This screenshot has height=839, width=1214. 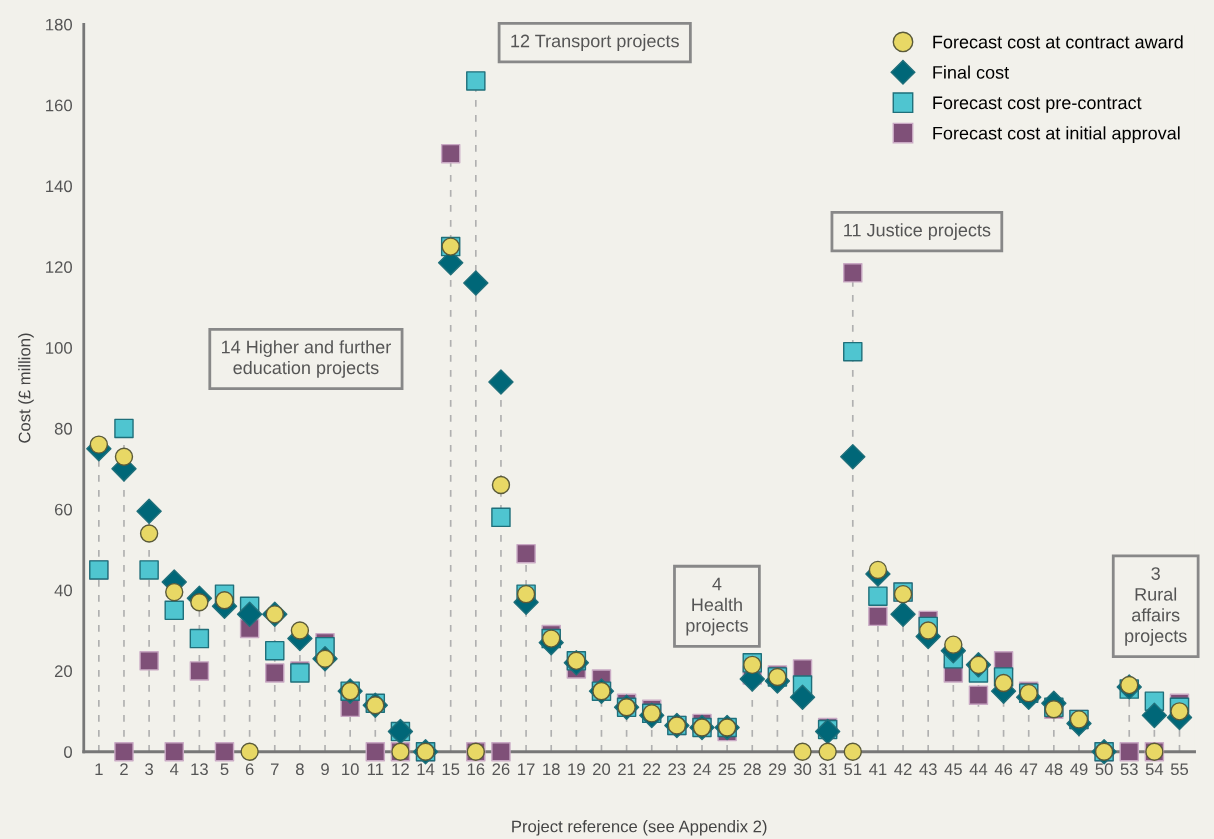 What do you see at coordinates (652, 769) in the screenshot?
I see `x-tick-label: 22` at bounding box center [652, 769].